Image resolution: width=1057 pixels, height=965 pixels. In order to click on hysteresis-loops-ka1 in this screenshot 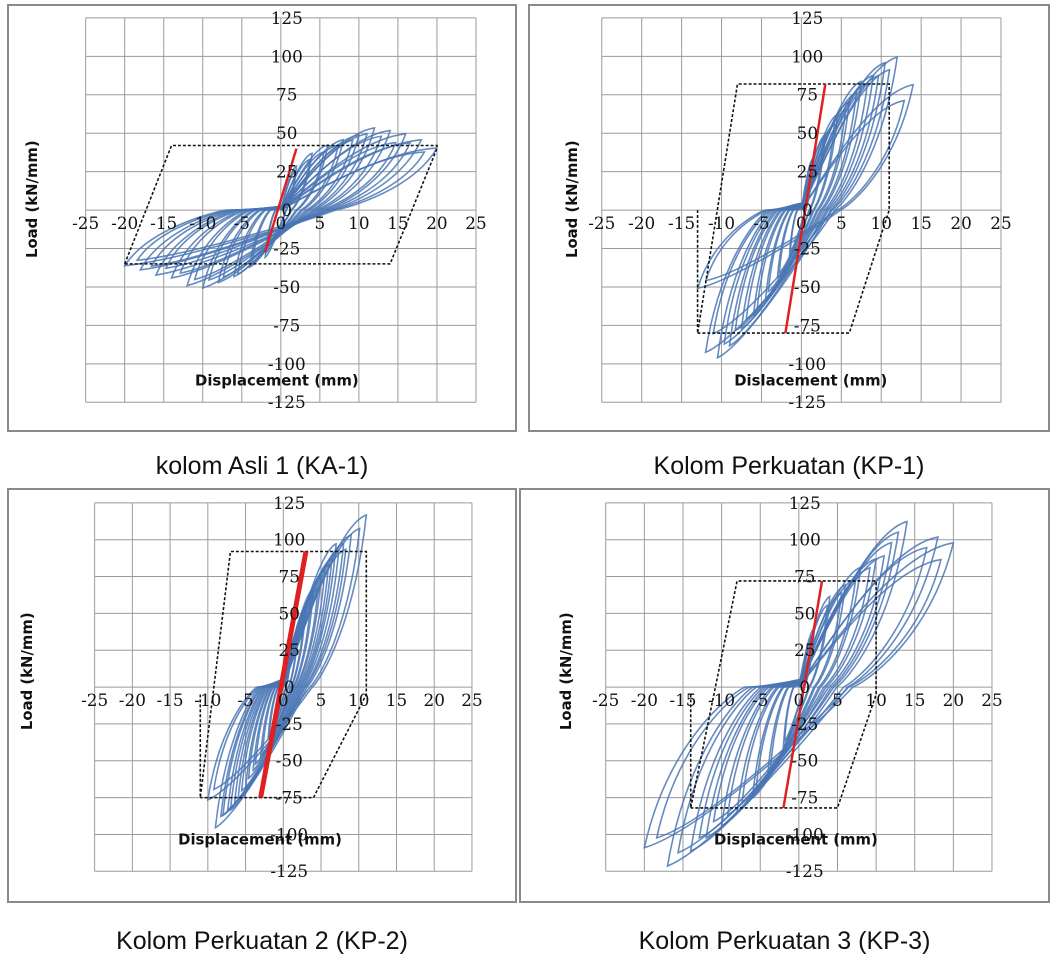, I will do `click(281, 208)`.